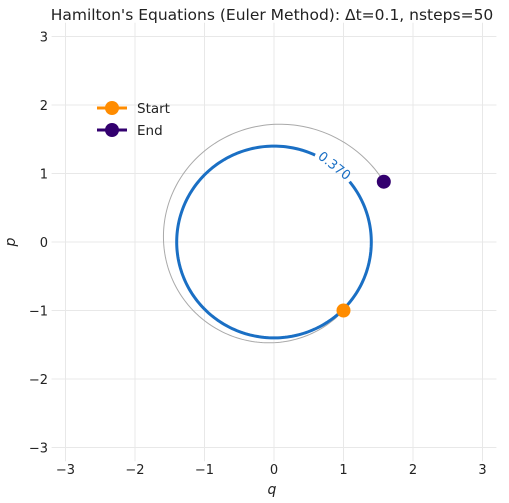  I want to click on legend-start-marker, so click(112, 108).